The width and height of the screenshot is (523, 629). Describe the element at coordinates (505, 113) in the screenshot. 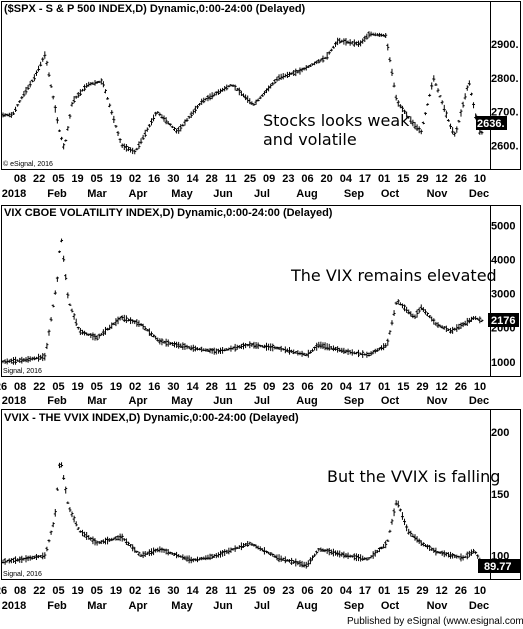

I see `y-tick-label: 2700.` at that location.